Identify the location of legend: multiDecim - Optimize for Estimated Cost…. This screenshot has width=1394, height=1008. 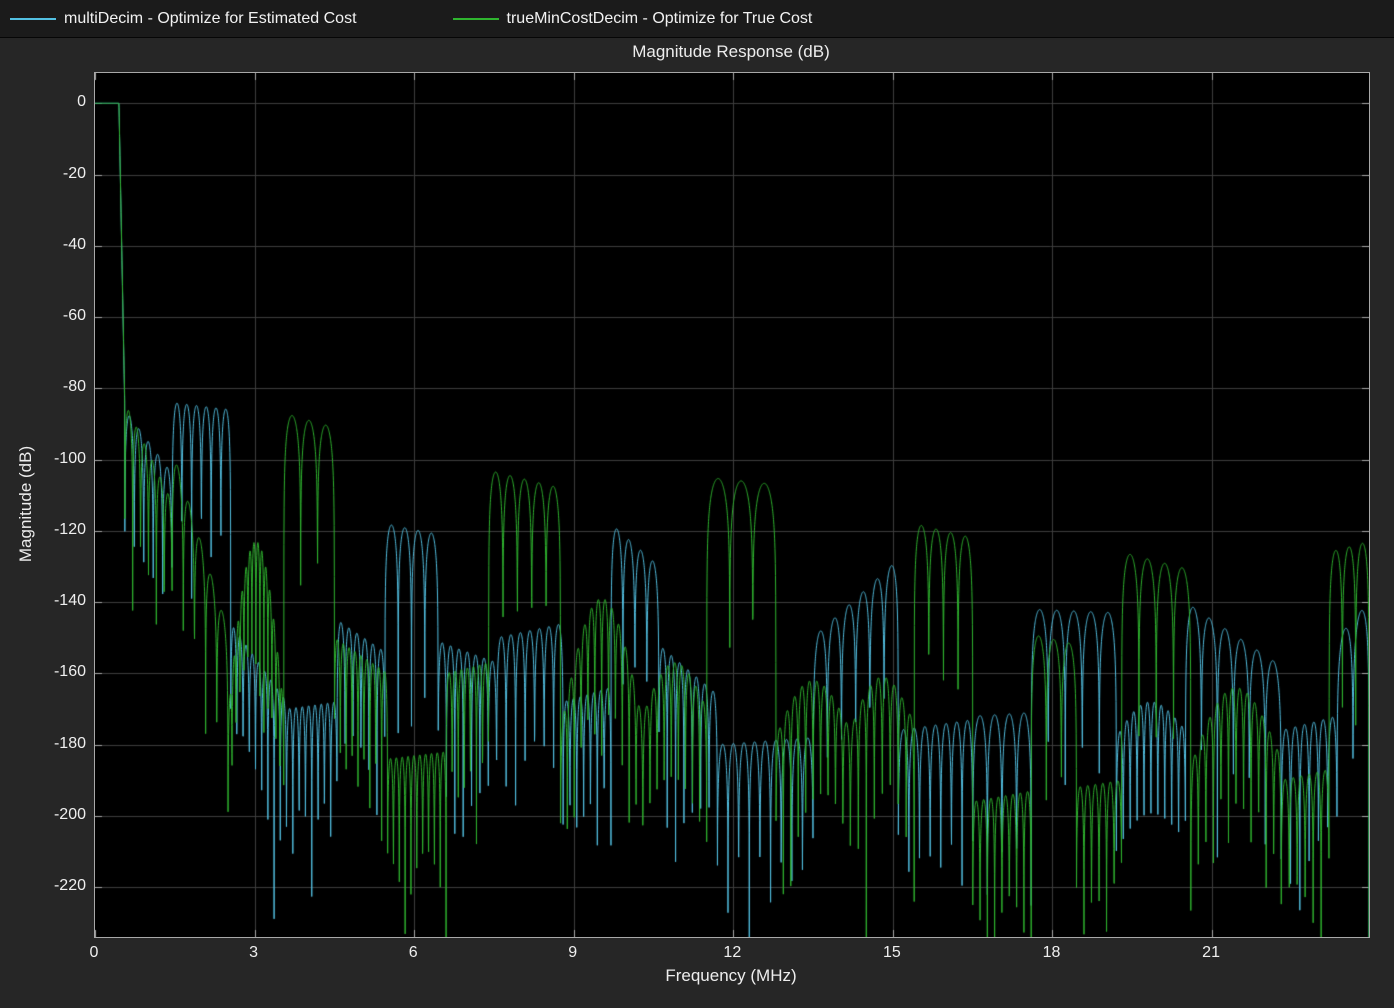
(697, 19).